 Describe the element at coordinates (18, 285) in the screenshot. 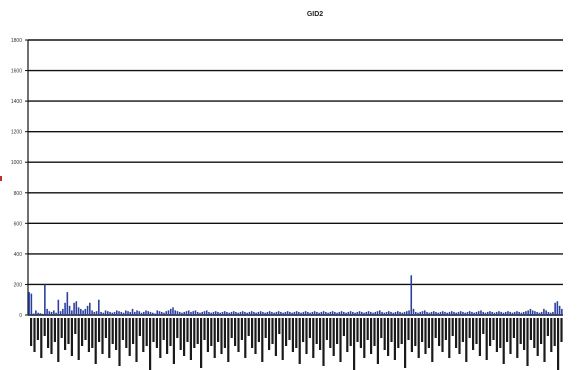

I see `y-tick-label-200: 200` at that location.